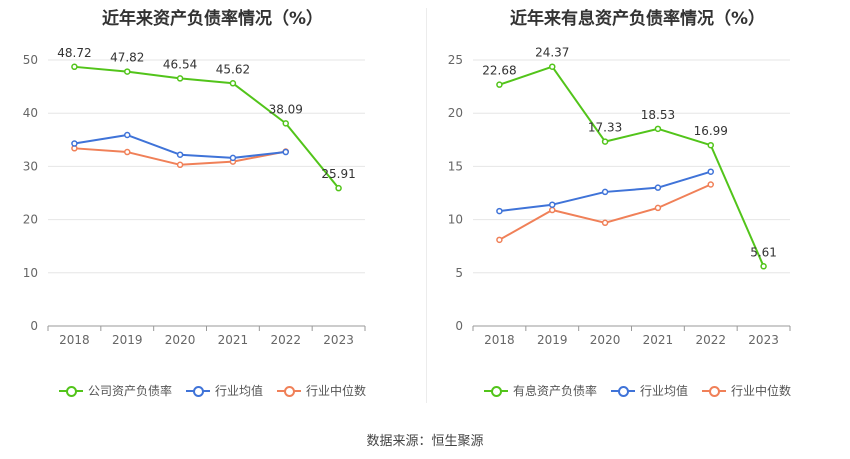  Describe the element at coordinates (455, 60) in the screenshot. I see `y-tick-label: 25` at that location.